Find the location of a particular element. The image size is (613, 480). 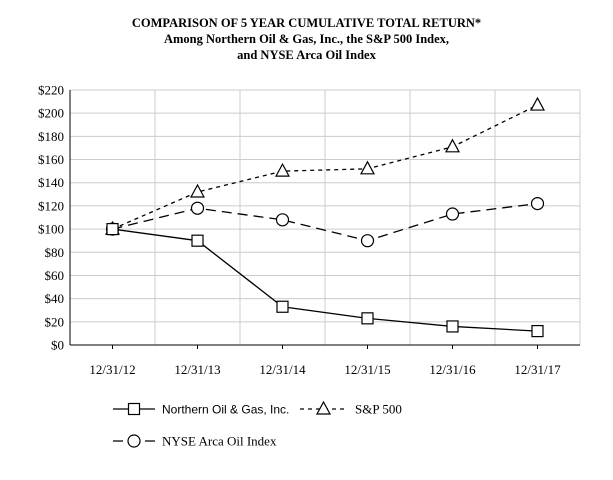

y-tick-label: $120 is located at coordinates (51, 205).